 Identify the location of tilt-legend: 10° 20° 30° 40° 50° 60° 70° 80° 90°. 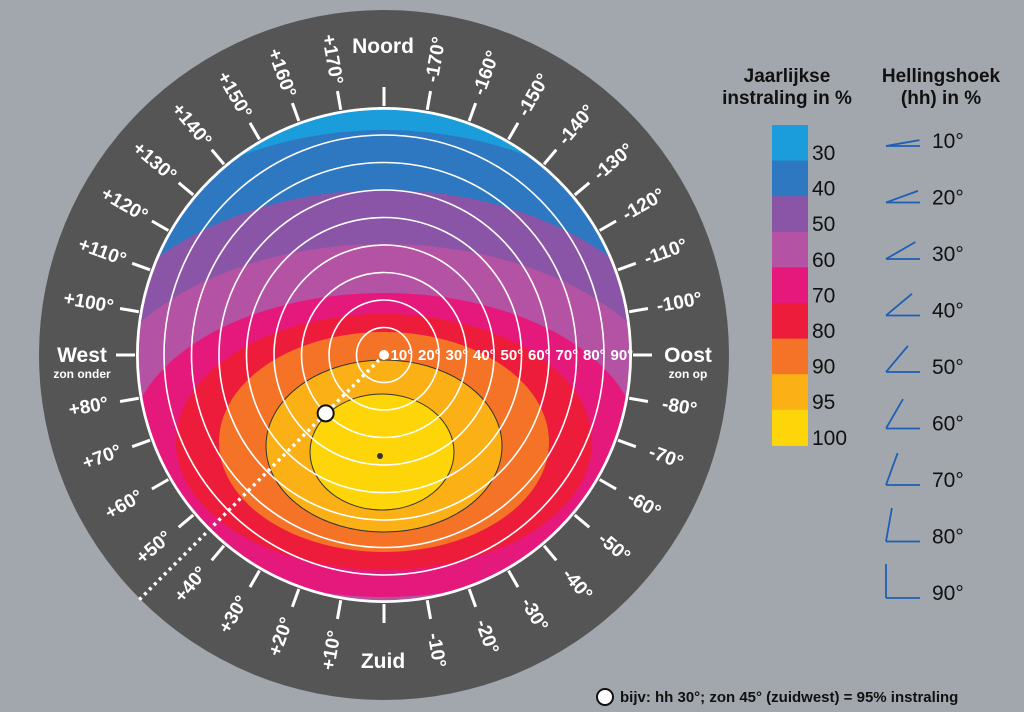
(924, 367).